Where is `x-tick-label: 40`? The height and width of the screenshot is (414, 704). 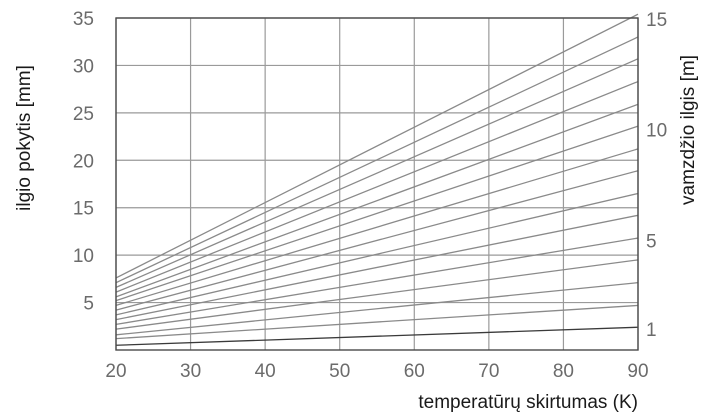
x-tick-label: 40 is located at coordinates (265, 371).